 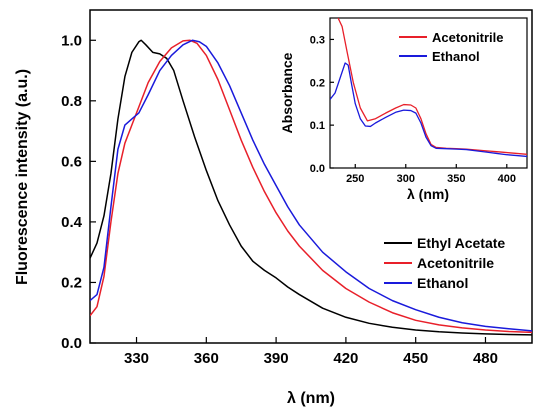 I want to click on inset-y-tick-label: 0.0, so click(x=317, y=169).